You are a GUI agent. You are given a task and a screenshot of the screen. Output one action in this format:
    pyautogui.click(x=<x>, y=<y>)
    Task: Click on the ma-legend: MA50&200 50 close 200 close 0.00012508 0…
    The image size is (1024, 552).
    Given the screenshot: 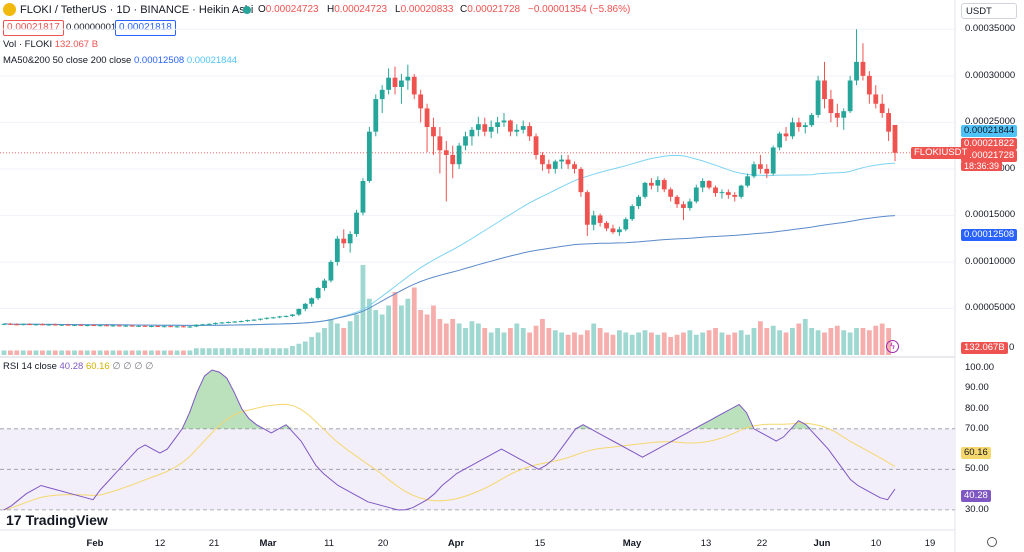 What is the action you would take?
    pyautogui.click(x=120, y=60)
    